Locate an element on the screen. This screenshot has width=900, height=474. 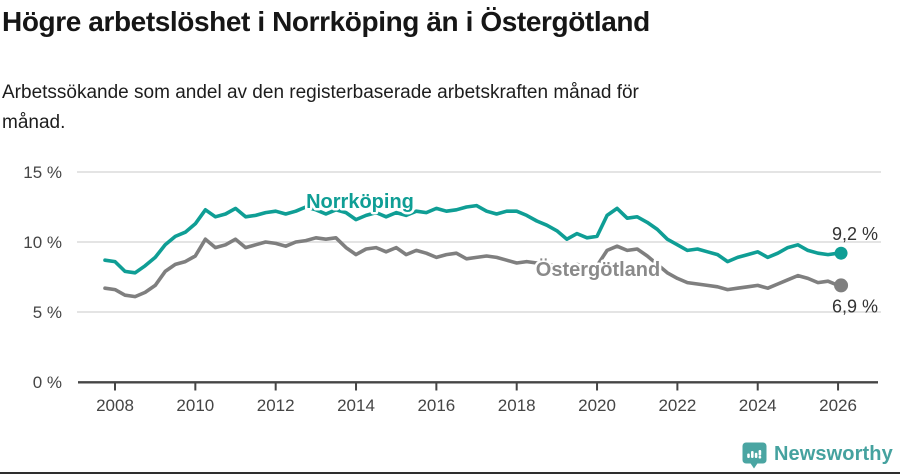
x-tick-label: 2012 is located at coordinates (276, 405).